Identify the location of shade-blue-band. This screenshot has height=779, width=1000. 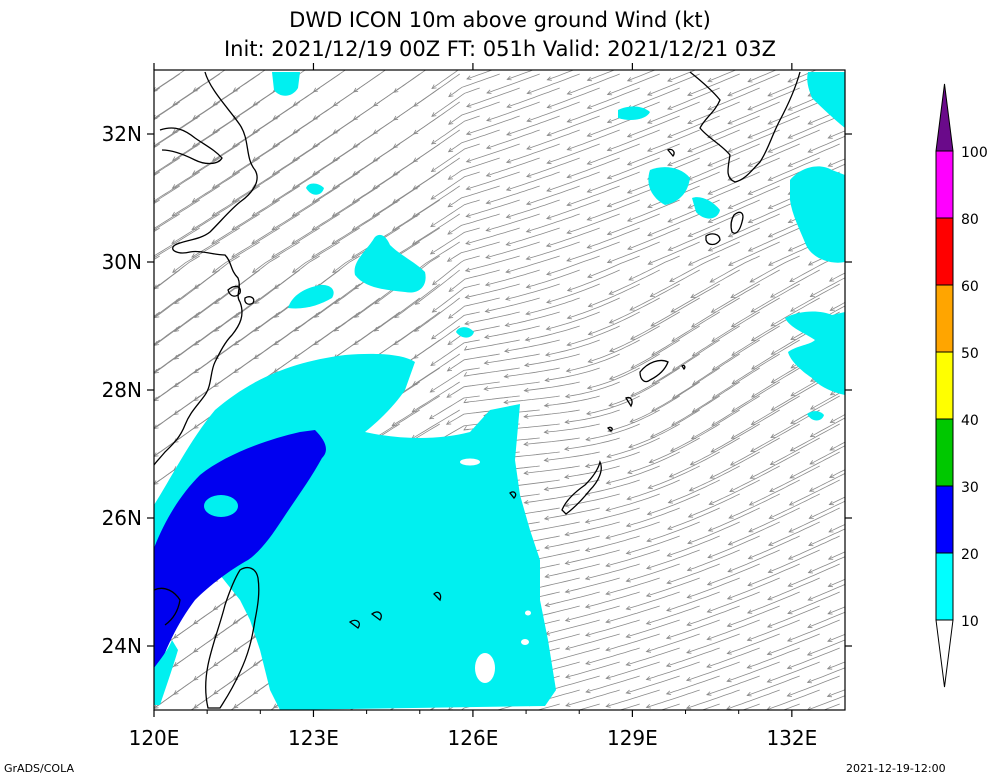
(240, 549).